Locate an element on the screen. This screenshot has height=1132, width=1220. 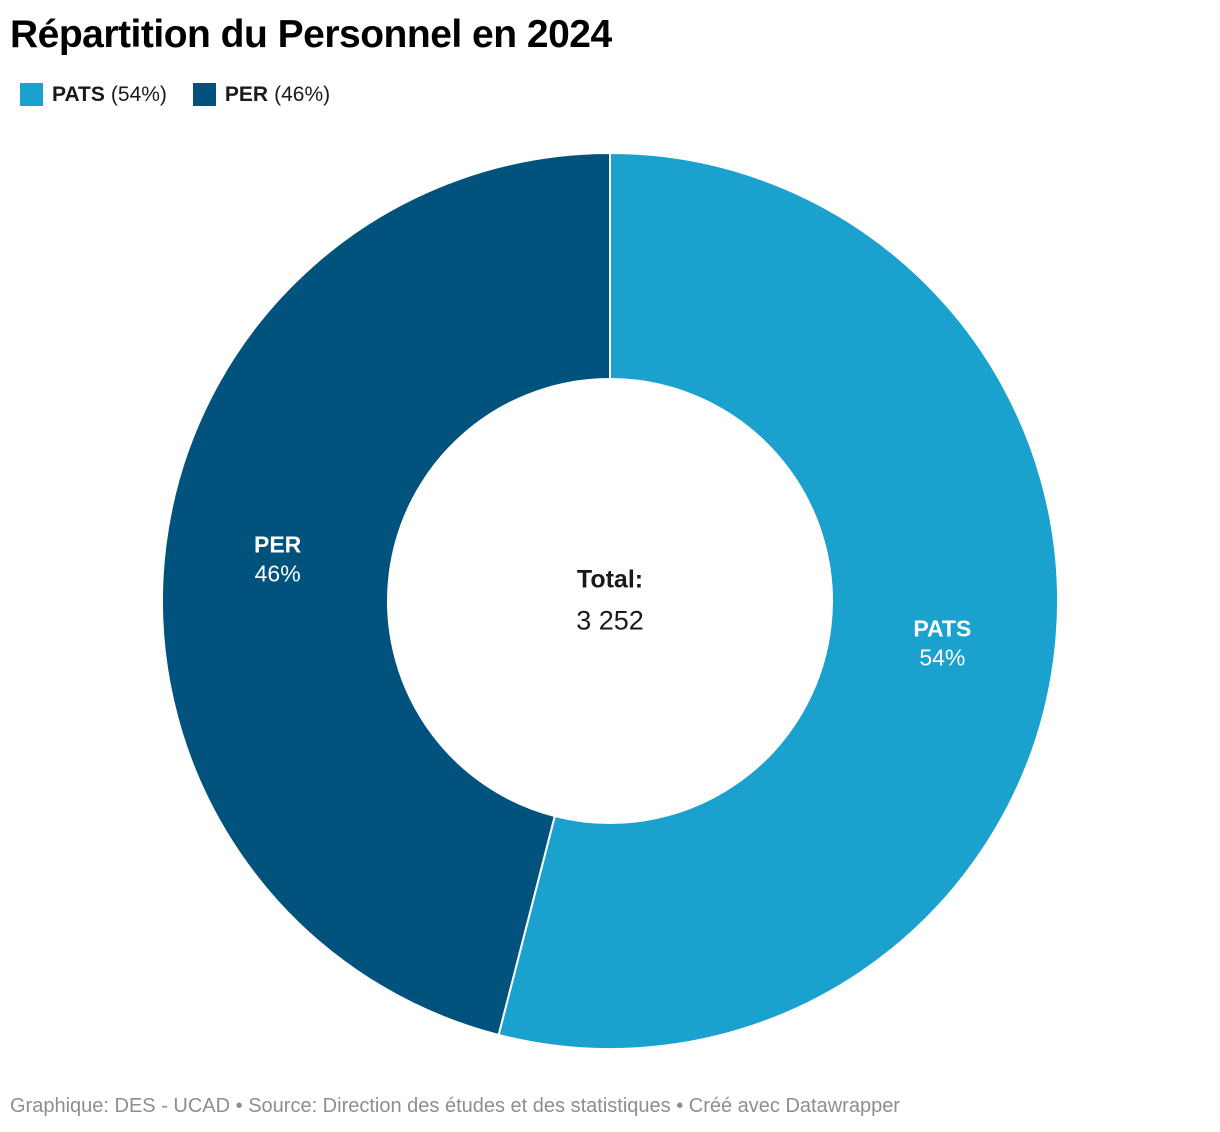
legend-item-per: PER (46%) is located at coordinates (261, 94).